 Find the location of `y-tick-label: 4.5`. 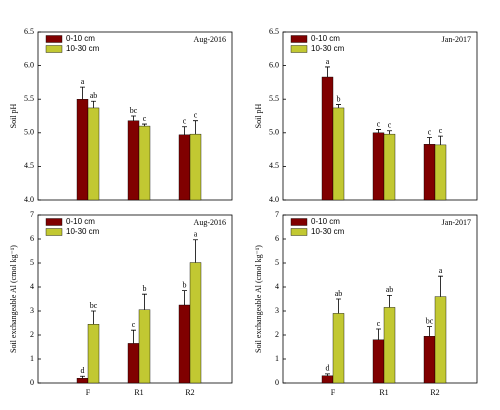

y-tick-label: 4.5 is located at coordinates (274, 165).